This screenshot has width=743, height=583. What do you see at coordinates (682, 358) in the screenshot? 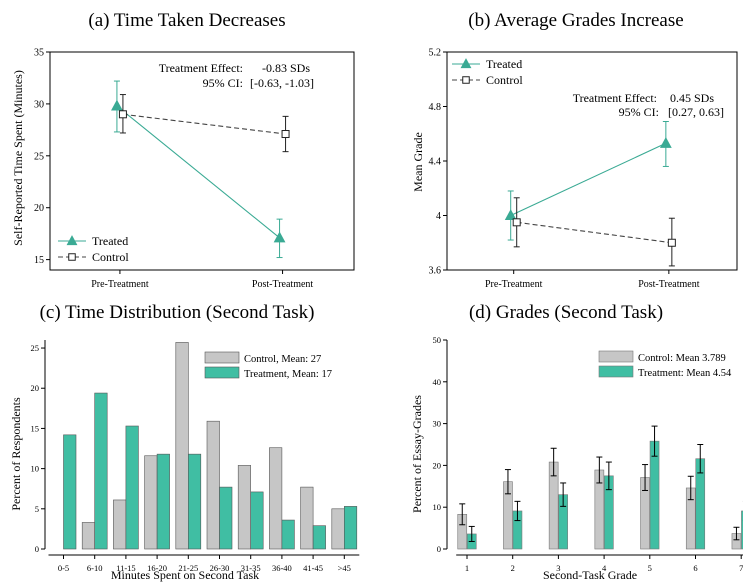
I see `panel-d-legend-label: Control: Mean 3.789` at bounding box center [682, 358].